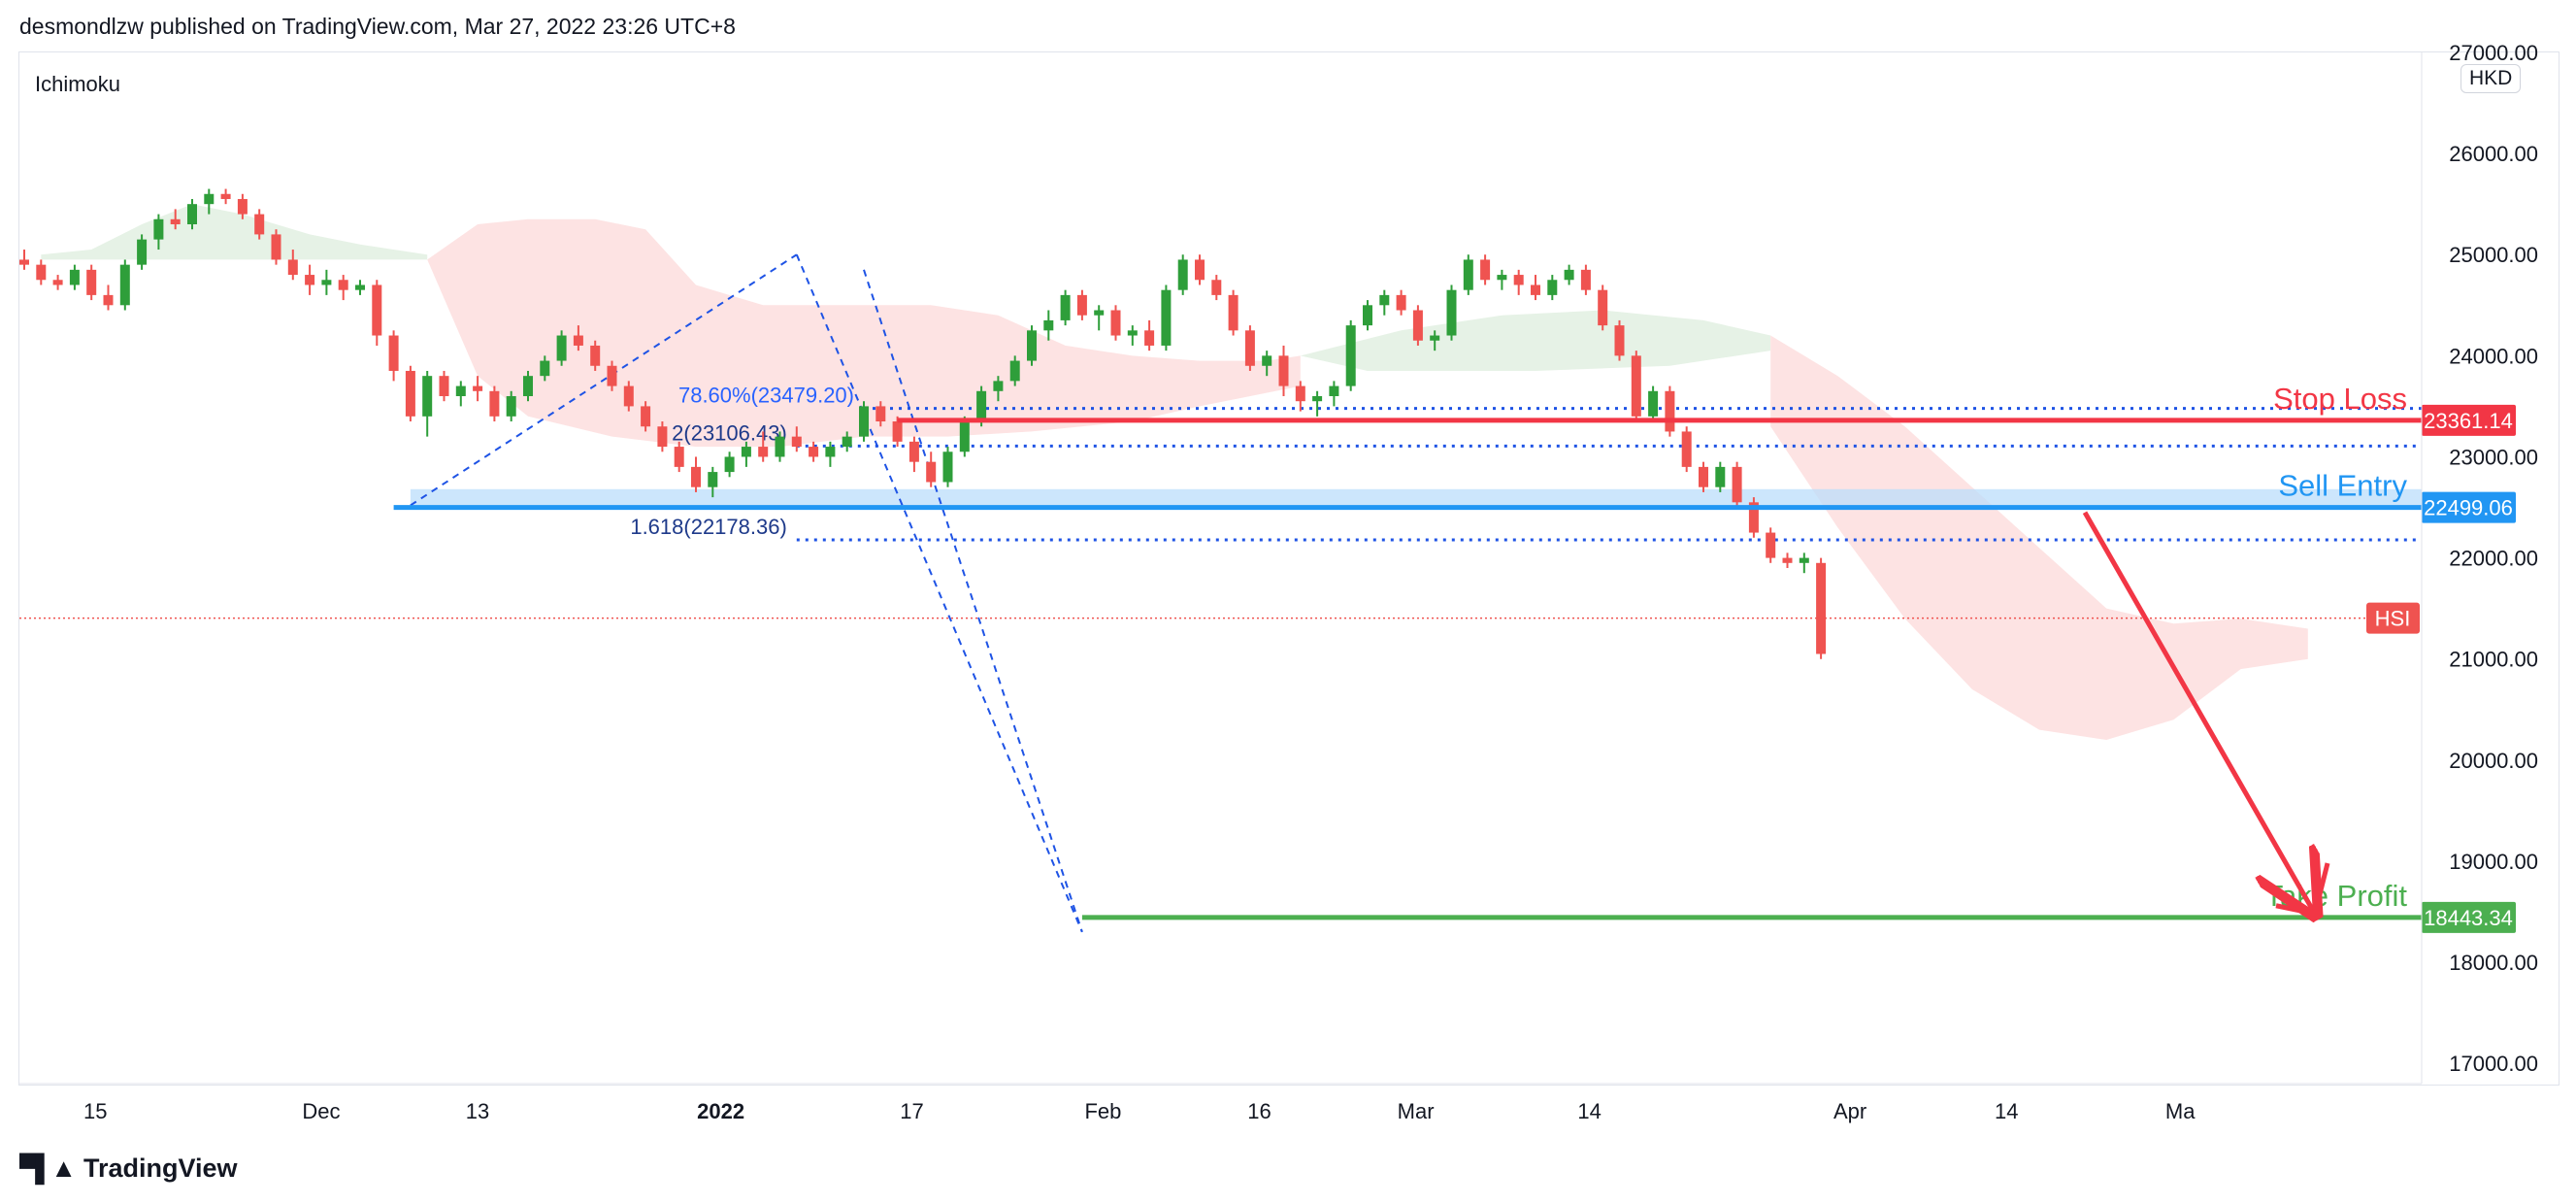  Describe the element at coordinates (2393, 618) in the screenshot. I see `symbol-tag` at that location.